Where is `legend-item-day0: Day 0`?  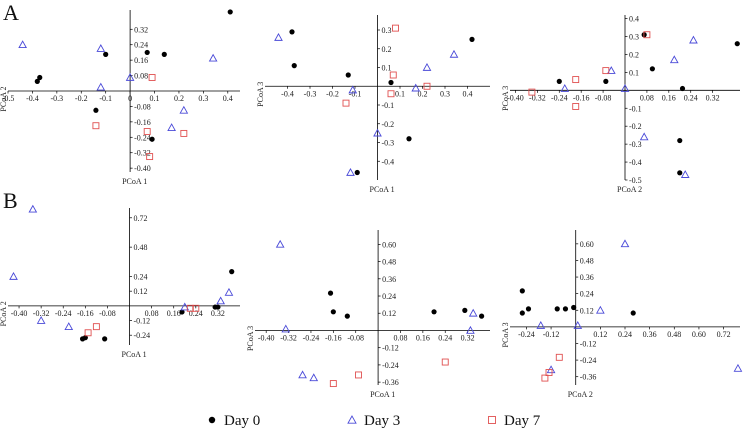
legend-item-day0: Day 0 is located at coordinates (234, 421).